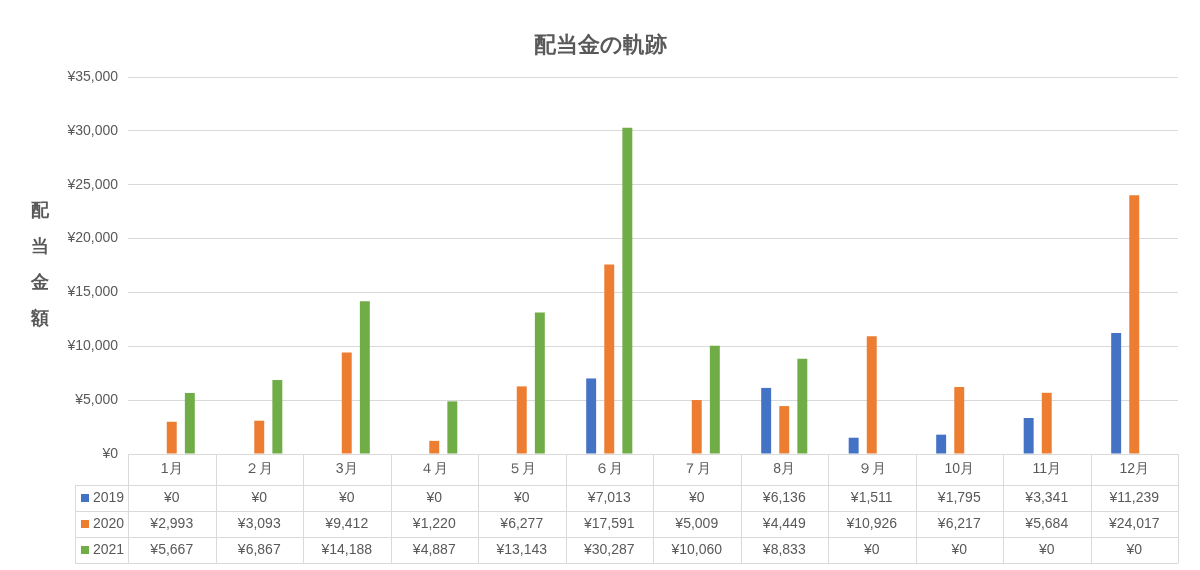 The image size is (1200, 570). What do you see at coordinates (1046, 522) in the screenshot?
I see `data-label: ¥5,684` at bounding box center [1046, 522].